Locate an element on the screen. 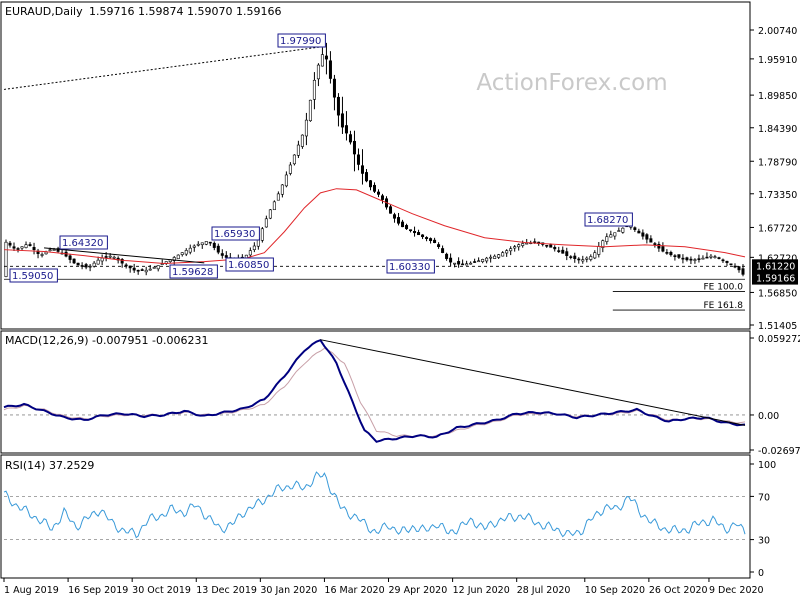 This screenshot has height=600, width=800. price-axis-label: 1.51405 is located at coordinates (777, 326).